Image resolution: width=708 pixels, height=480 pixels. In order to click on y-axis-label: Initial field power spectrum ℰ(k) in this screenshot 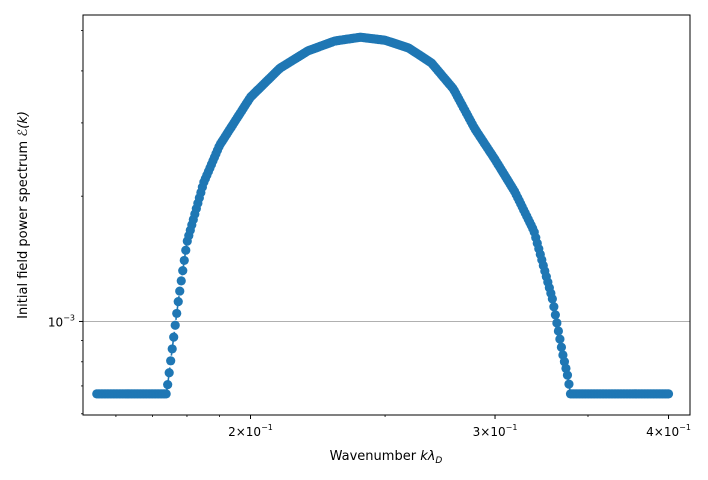, I will do `click(23, 215)`.